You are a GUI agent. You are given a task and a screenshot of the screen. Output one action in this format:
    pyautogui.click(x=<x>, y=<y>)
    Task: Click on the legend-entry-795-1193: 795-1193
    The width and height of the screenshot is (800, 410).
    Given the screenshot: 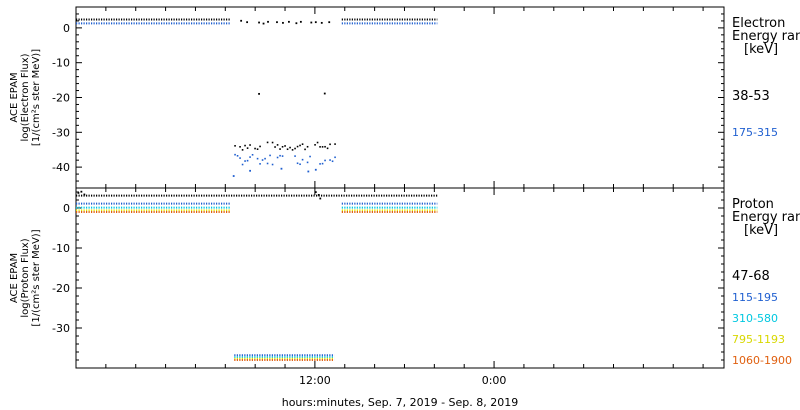 What is the action you would take?
    pyautogui.click(x=758, y=339)
    